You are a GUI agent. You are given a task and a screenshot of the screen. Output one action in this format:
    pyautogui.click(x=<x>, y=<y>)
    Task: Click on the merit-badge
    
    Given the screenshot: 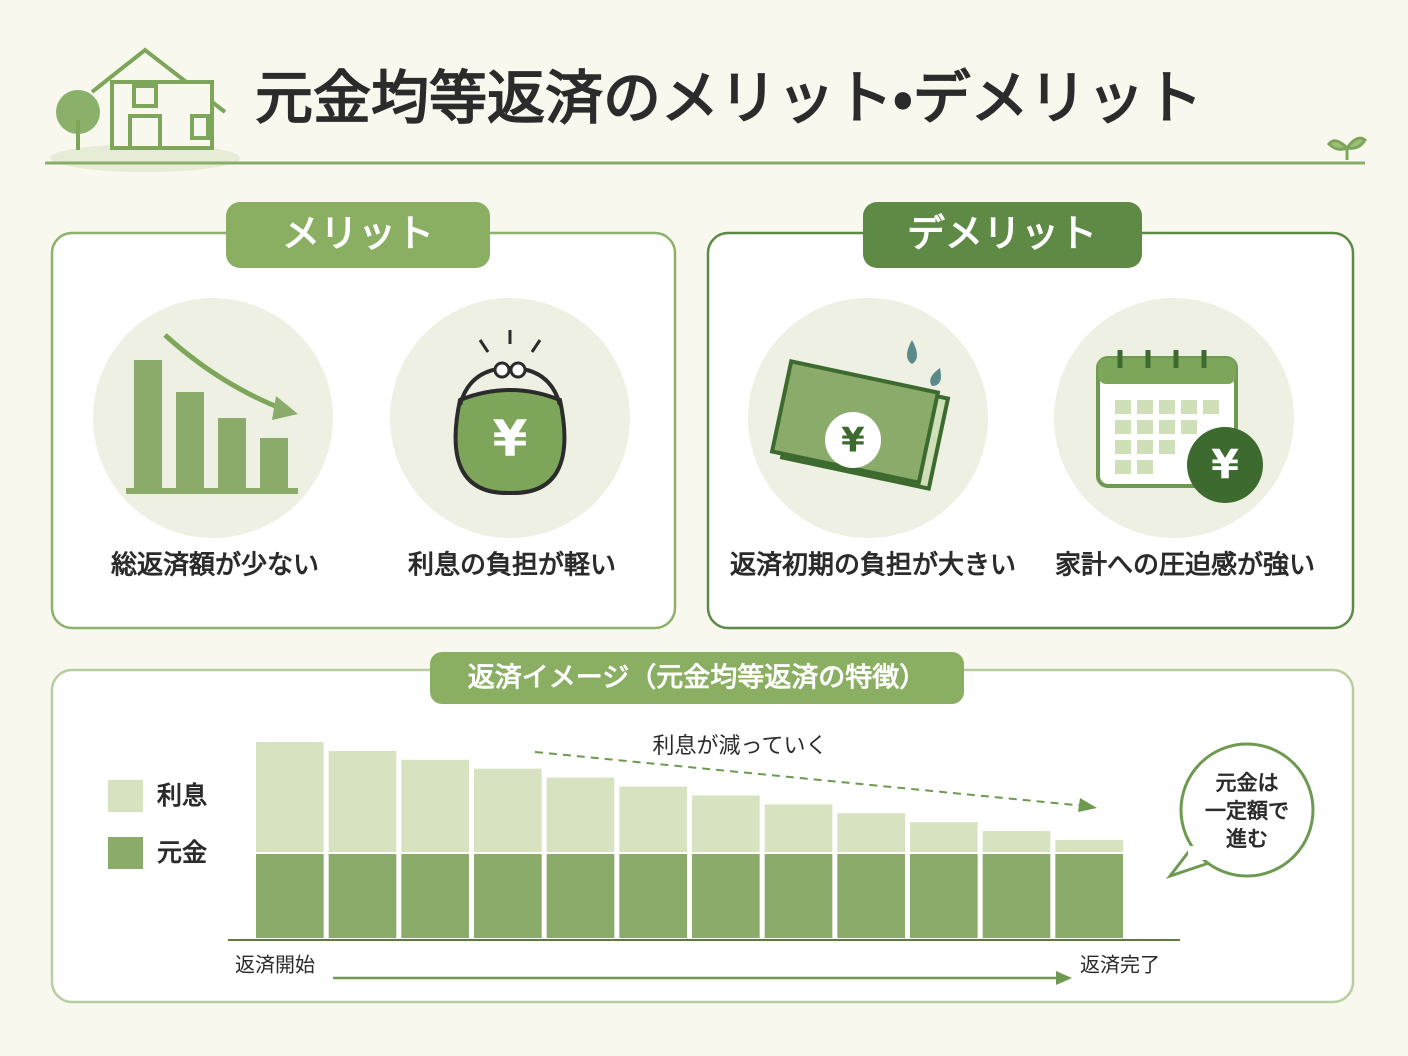 What is the action you would take?
    pyautogui.click(x=358, y=235)
    